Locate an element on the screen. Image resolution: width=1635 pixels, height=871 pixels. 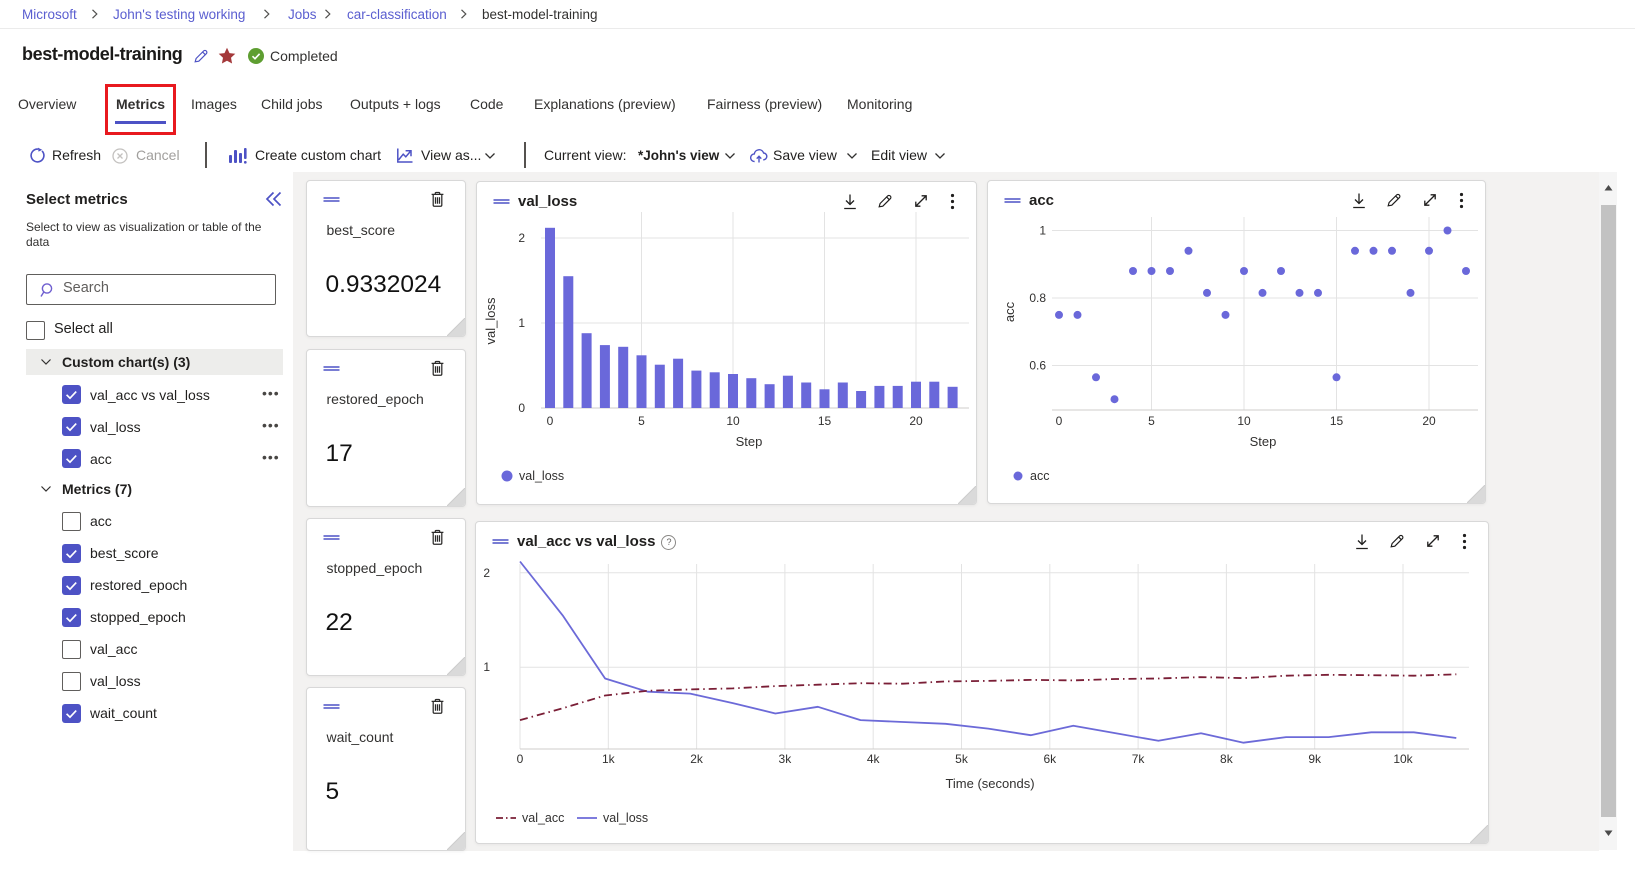
svg-text: 7k is located at coordinates (1139, 759).